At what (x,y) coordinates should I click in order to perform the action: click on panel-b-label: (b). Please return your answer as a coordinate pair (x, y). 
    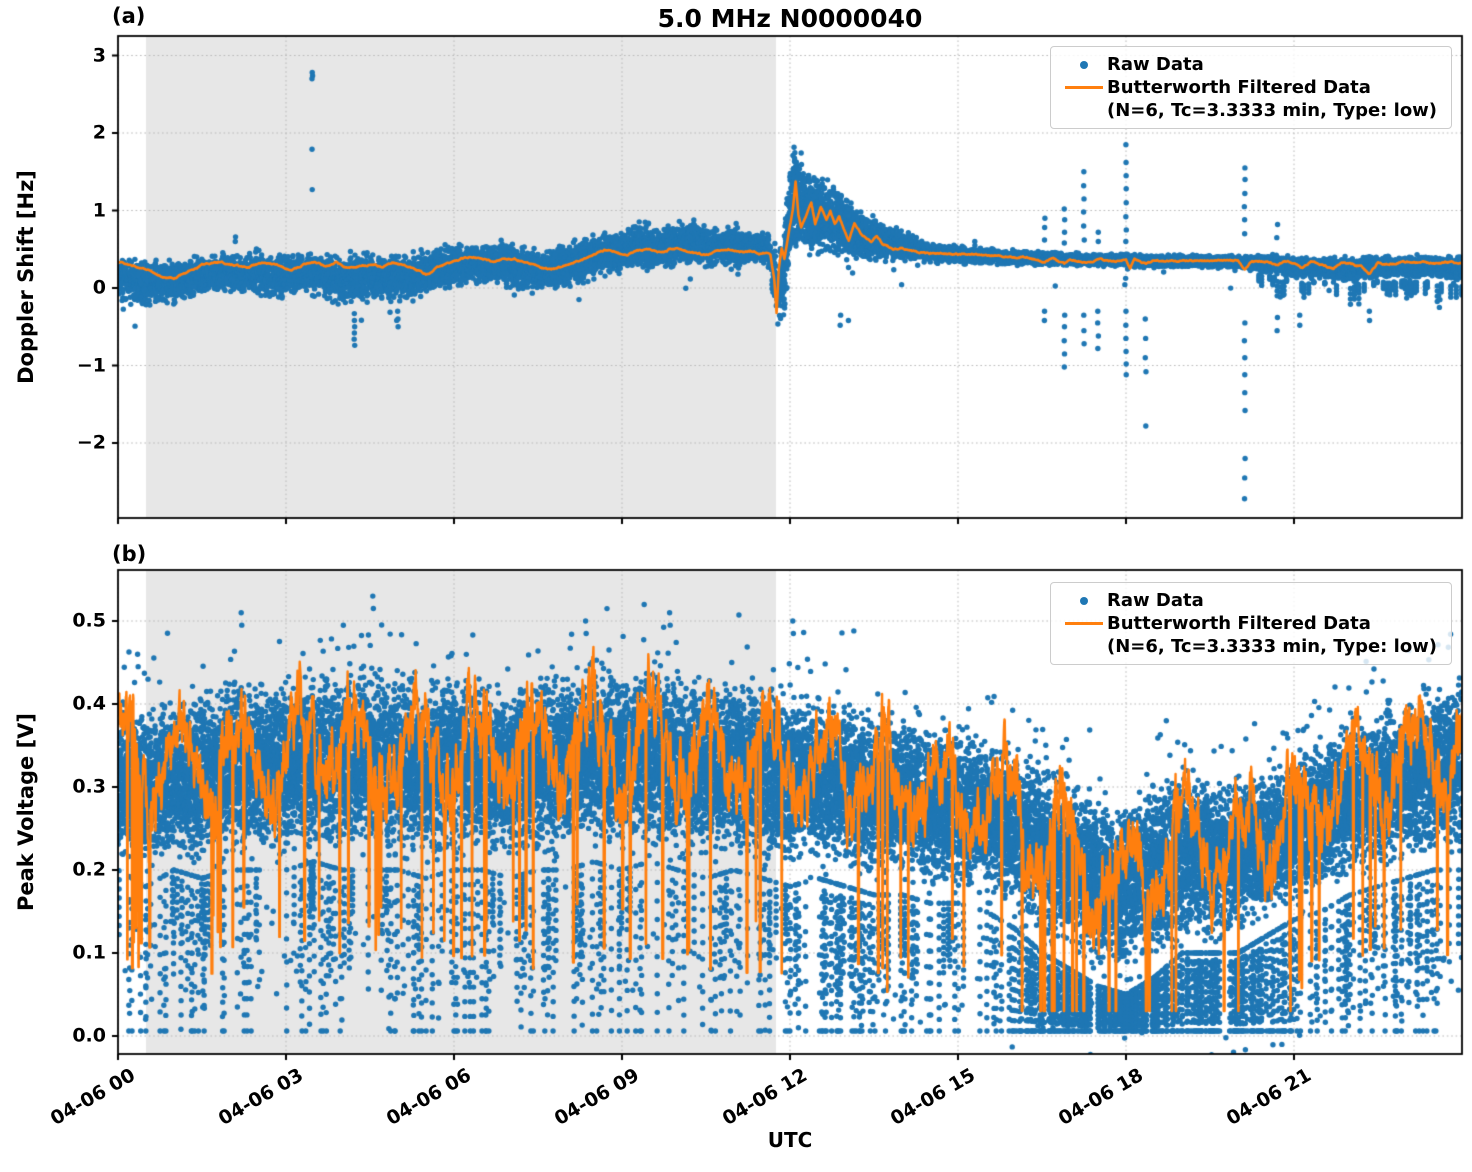
    Looking at the image, I should click on (129, 554).